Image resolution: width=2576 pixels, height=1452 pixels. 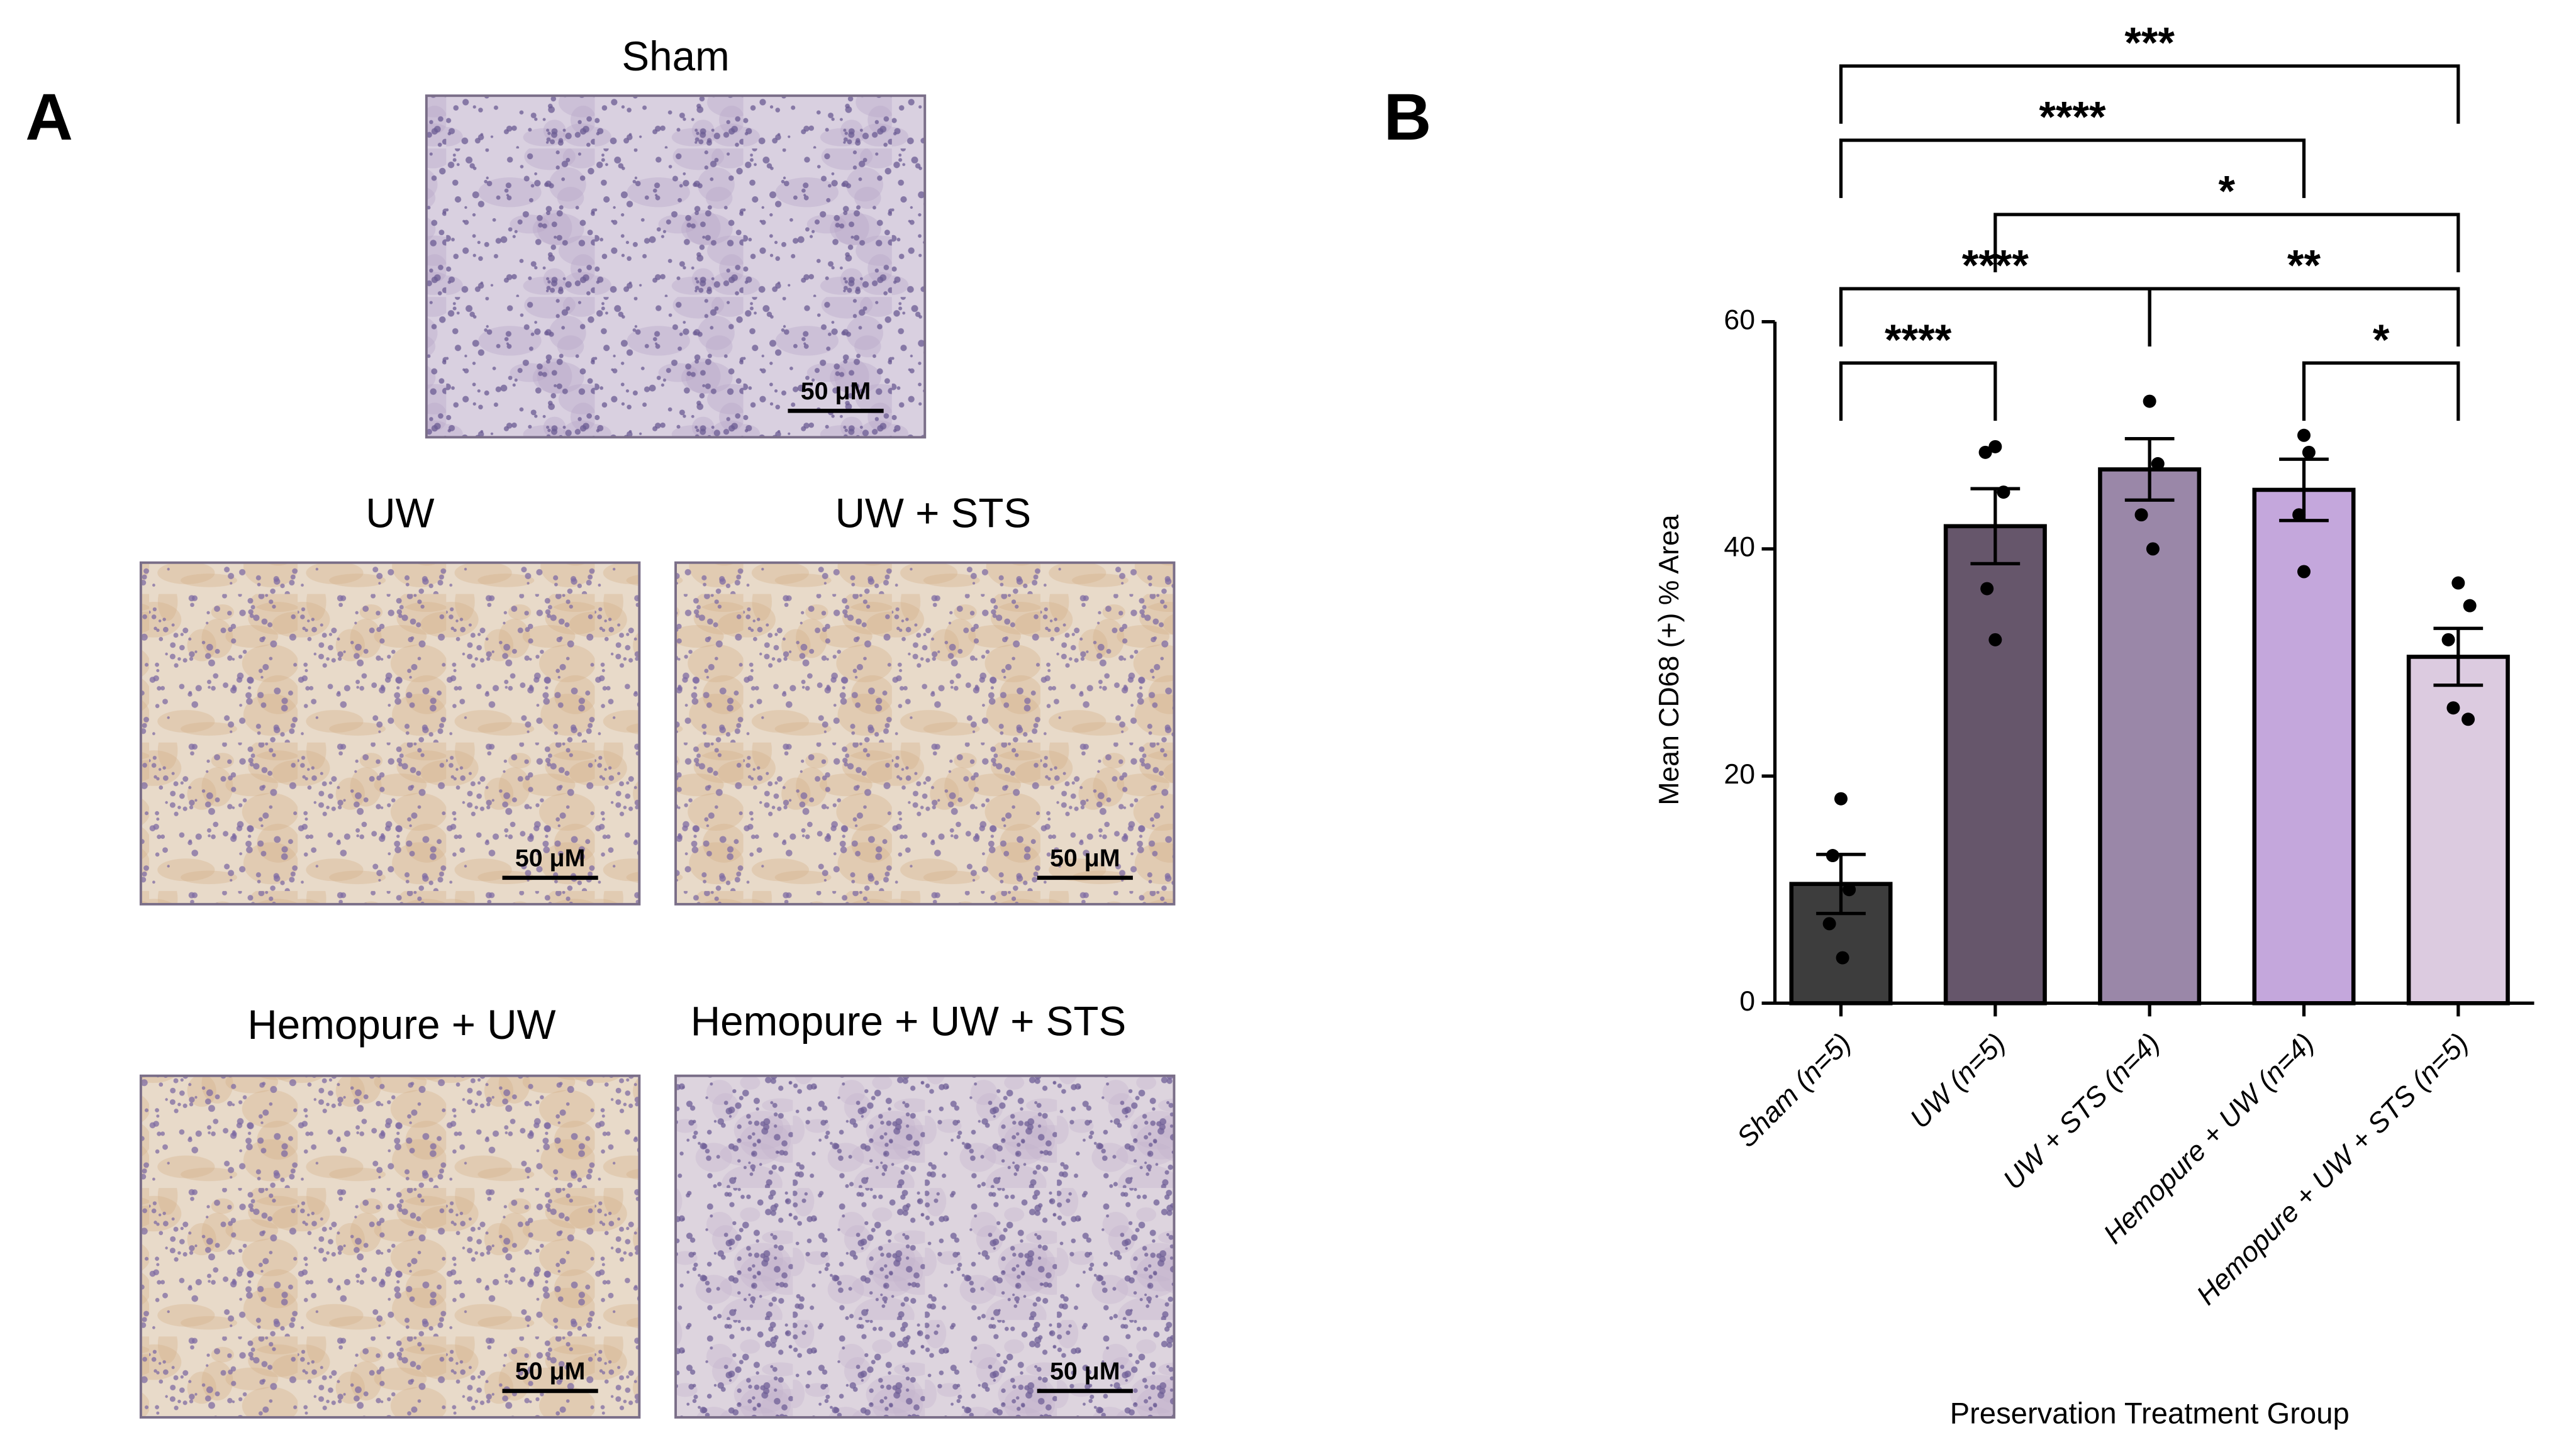 I want to click on panel-label: A, so click(x=49, y=117).